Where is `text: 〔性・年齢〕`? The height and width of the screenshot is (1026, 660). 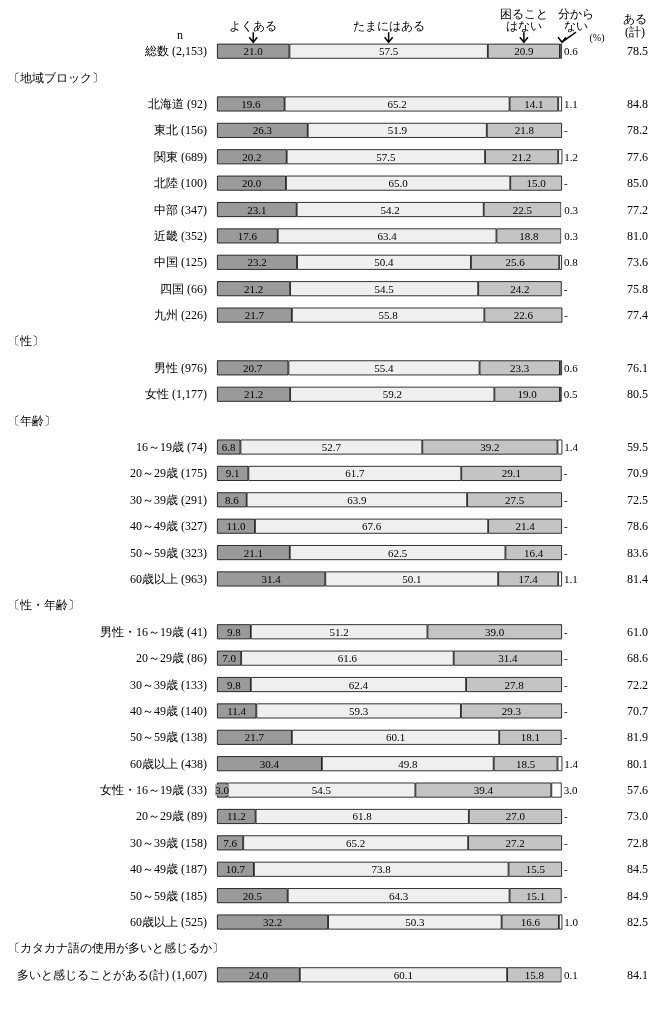
text: 〔性・年齢〕 is located at coordinates (44, 605).